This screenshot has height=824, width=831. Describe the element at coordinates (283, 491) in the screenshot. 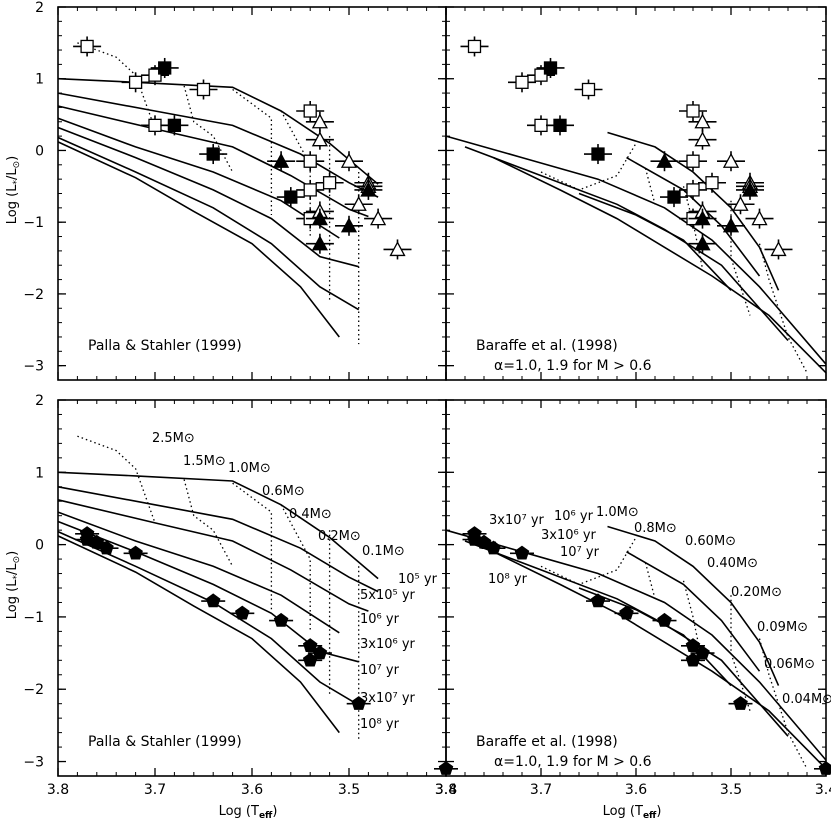

I see `mass-label: 0.6M⊙` at that location.